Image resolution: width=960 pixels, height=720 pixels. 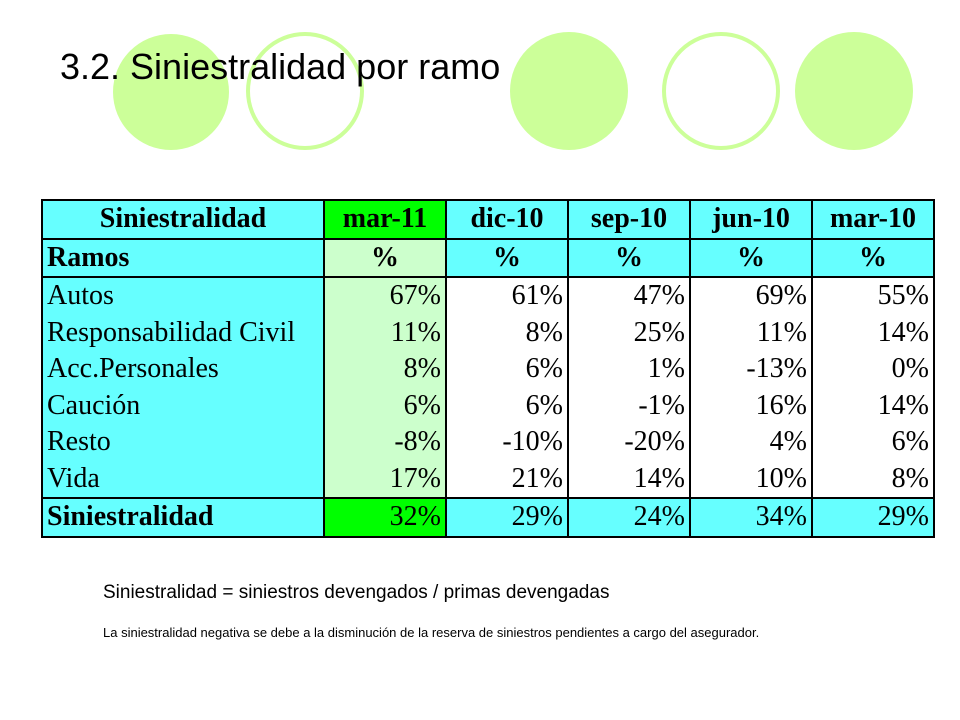 I want to click on table-cell: -13%, so click(x=752, y=369).